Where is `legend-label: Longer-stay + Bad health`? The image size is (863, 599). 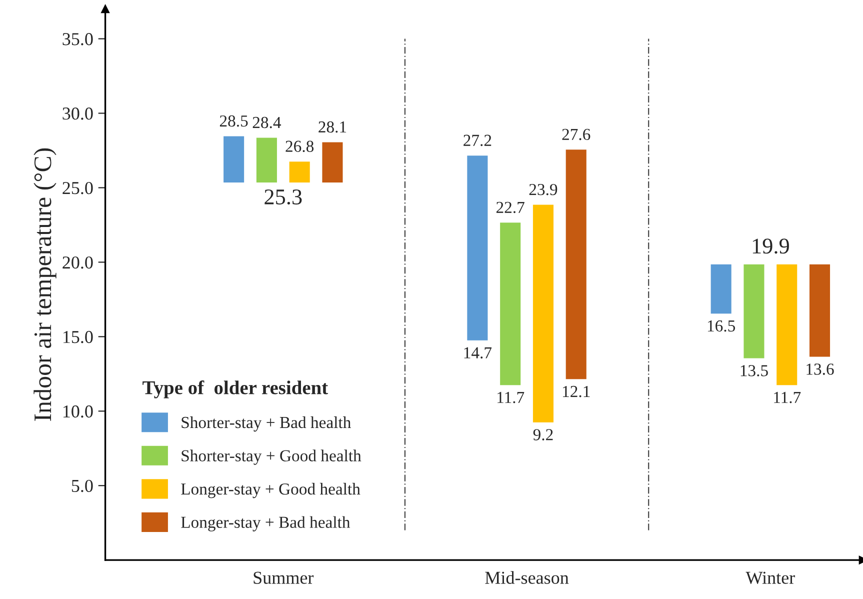
legend-label: Longer-stay + Bad health is located at coordinates (265, 524).